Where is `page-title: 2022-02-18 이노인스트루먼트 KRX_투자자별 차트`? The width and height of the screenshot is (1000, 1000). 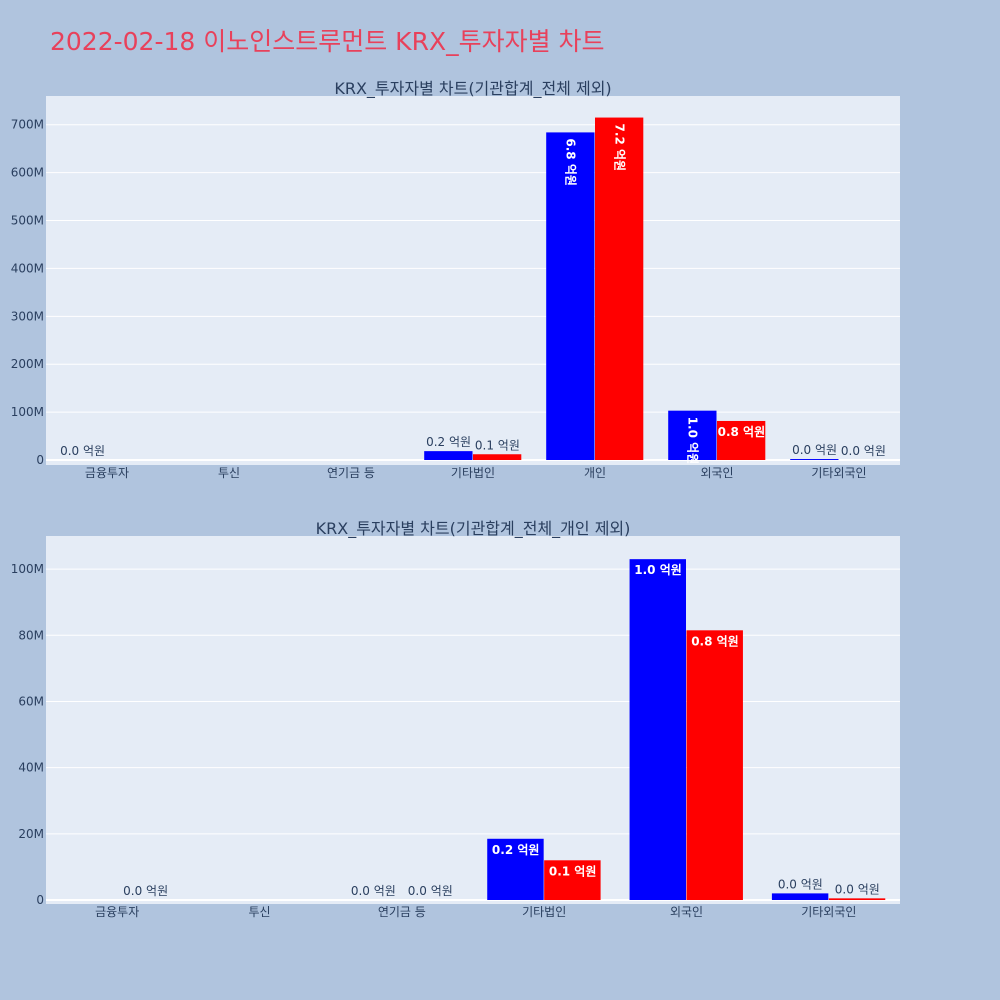
page-title: 2022-02-18 이노인스트루먼트 KRX_투자자별 차트 is located at coordinates (327, 41).